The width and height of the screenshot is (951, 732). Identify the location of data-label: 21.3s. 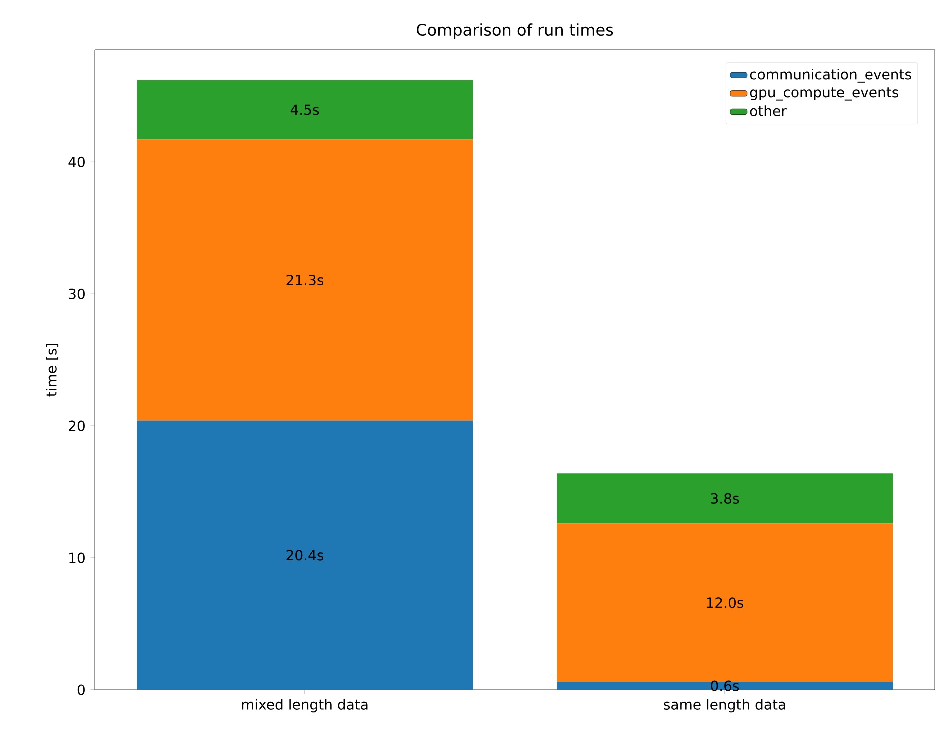
(305, 280).